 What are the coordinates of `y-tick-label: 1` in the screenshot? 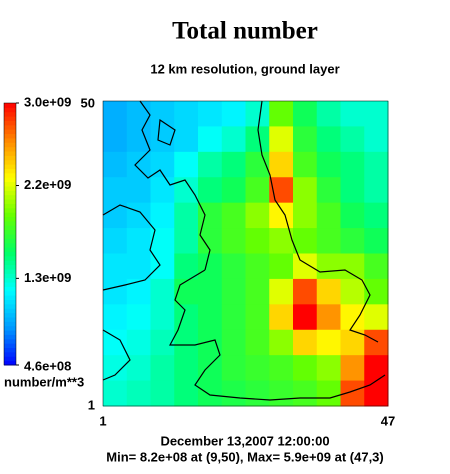 It's located at (91, 404).